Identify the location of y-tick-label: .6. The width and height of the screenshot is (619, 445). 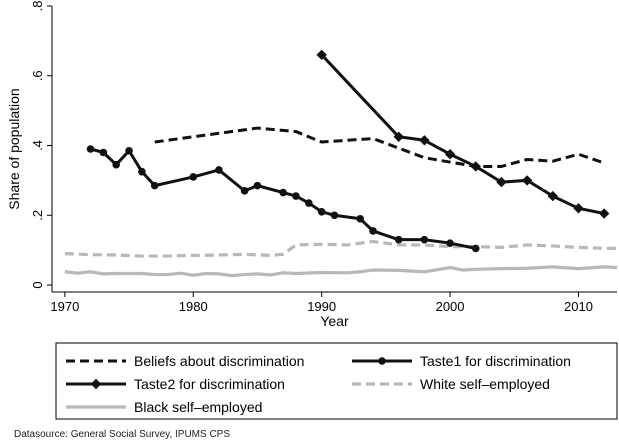
(37, 75).